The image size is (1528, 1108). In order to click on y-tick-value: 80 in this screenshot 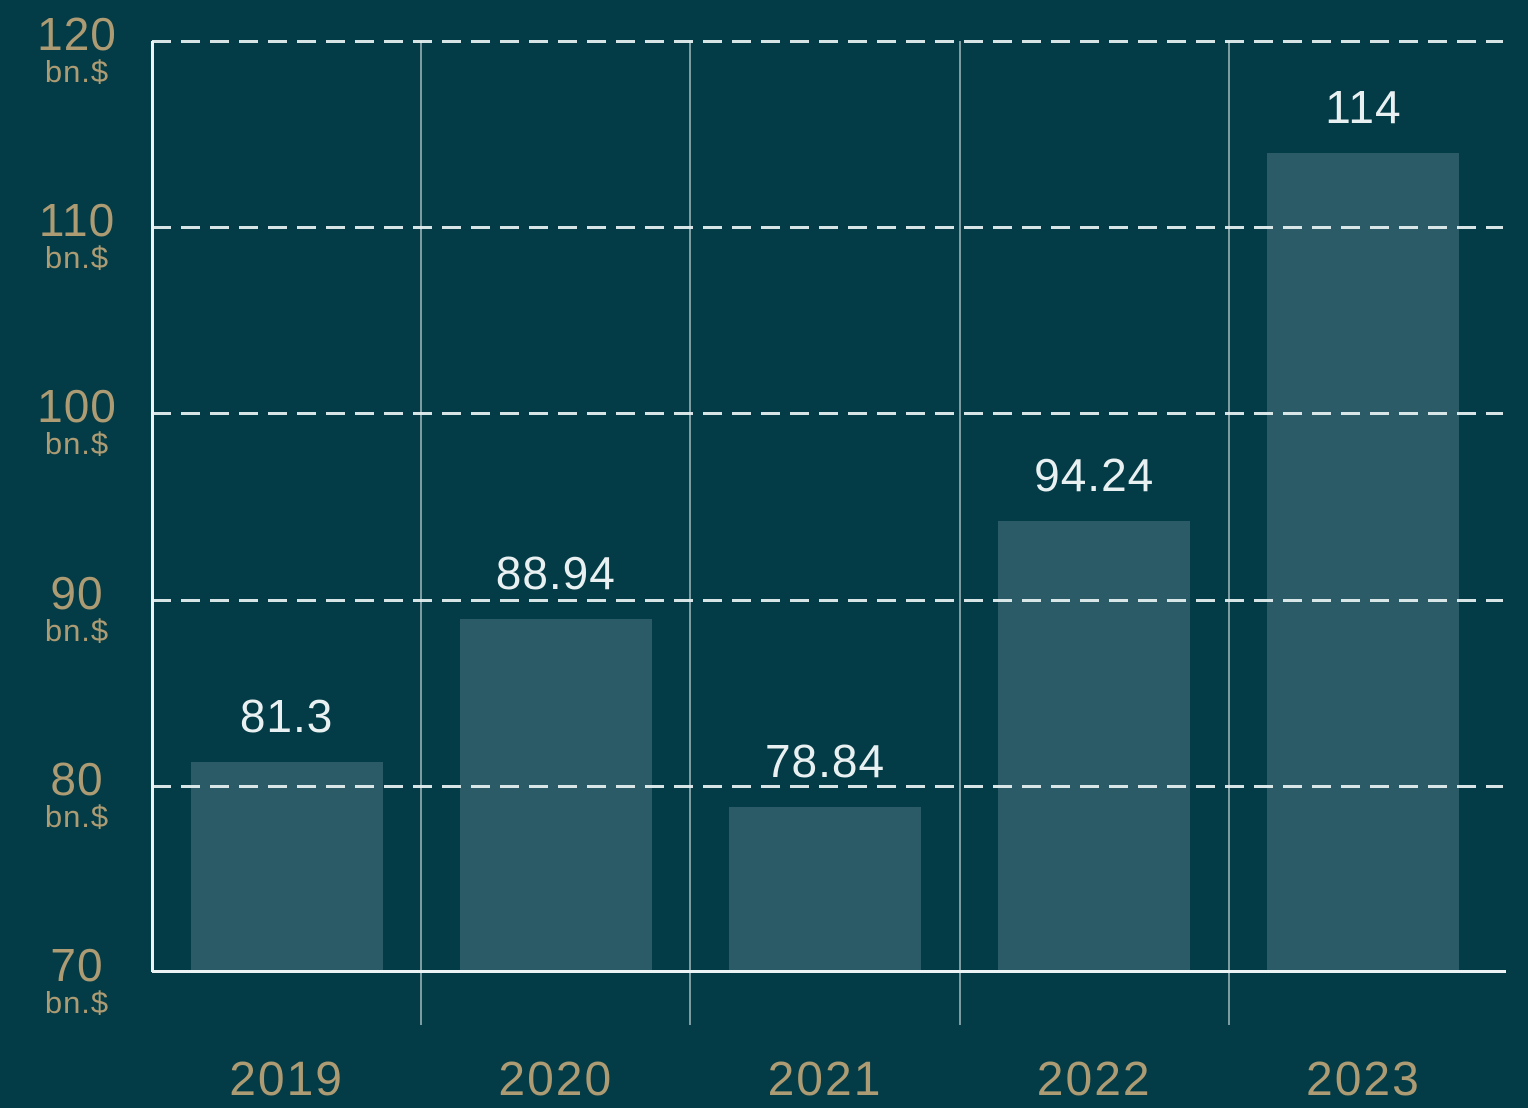, I will do `click(77, 778)`.